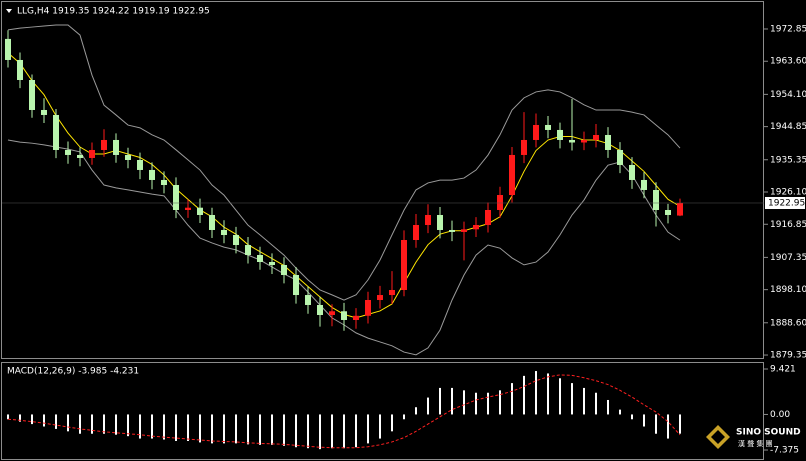 The image size is (806, 461). I want to click on macd-title: MACD(12,26,9) -3.985 -4.231, so click(73, 372).